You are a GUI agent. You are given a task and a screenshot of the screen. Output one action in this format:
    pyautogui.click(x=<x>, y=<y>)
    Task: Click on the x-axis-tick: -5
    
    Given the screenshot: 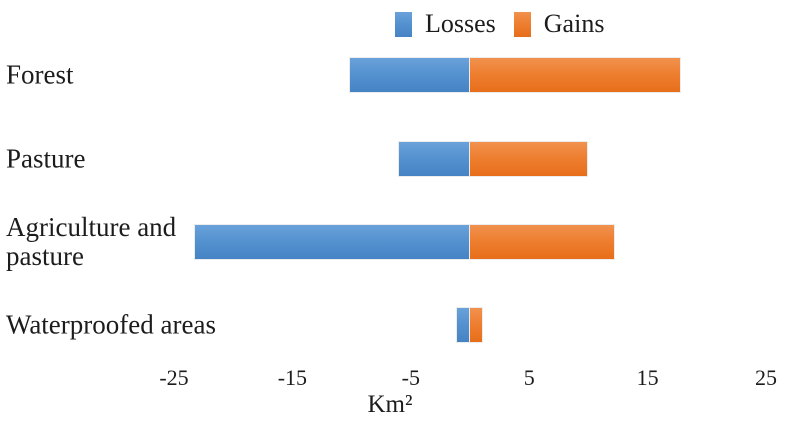 What is the action you would take?
    pyautogui.click(x=410, y=377)
    